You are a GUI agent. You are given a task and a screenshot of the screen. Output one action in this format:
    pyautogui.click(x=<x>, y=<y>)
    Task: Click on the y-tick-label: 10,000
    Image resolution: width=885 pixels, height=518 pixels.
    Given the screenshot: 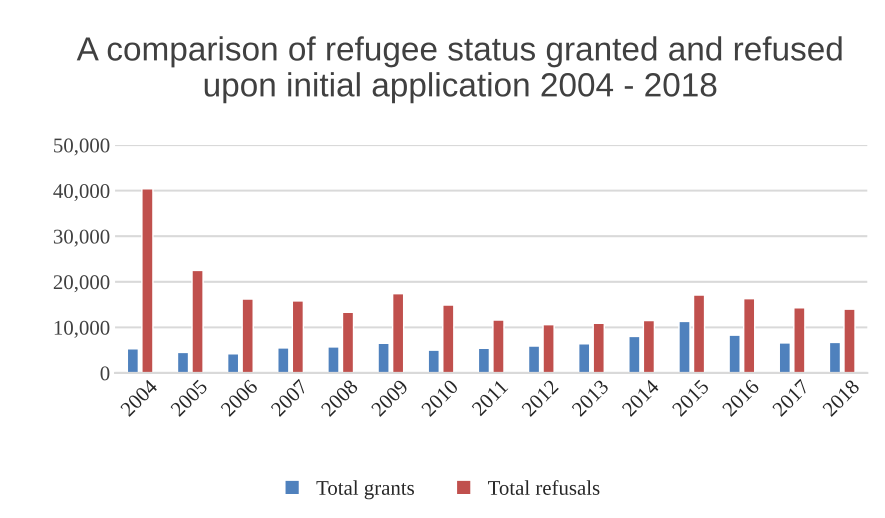 What is the action you would take?
    pyautogui.click(x=82, y=329)
    